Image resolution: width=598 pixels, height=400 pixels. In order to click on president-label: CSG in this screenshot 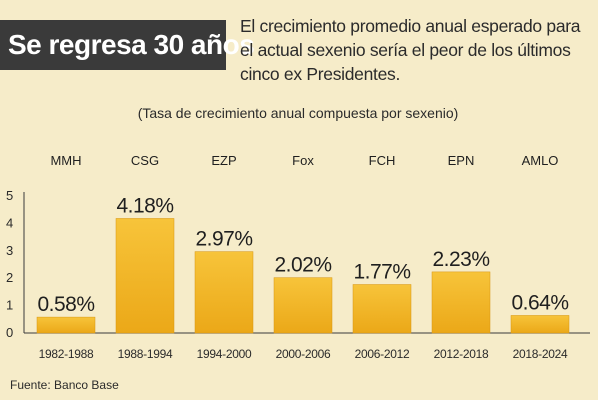, I will do `click(145, 160)`.